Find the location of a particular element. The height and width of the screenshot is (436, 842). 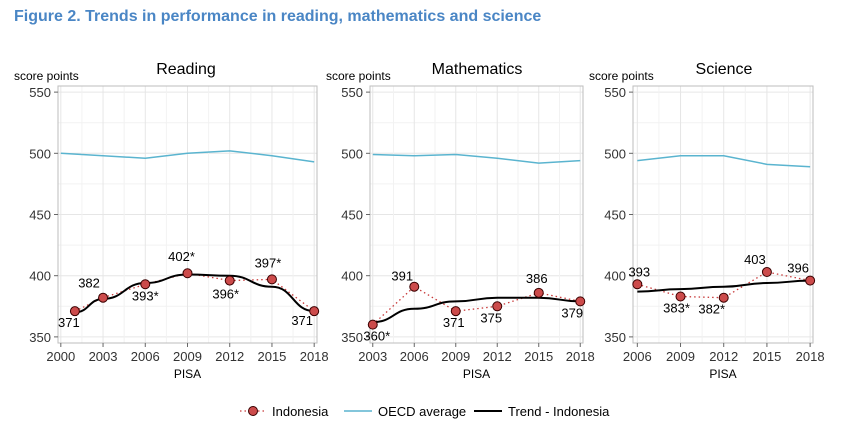

data-label: 403 is located at coordinates (755, 259).